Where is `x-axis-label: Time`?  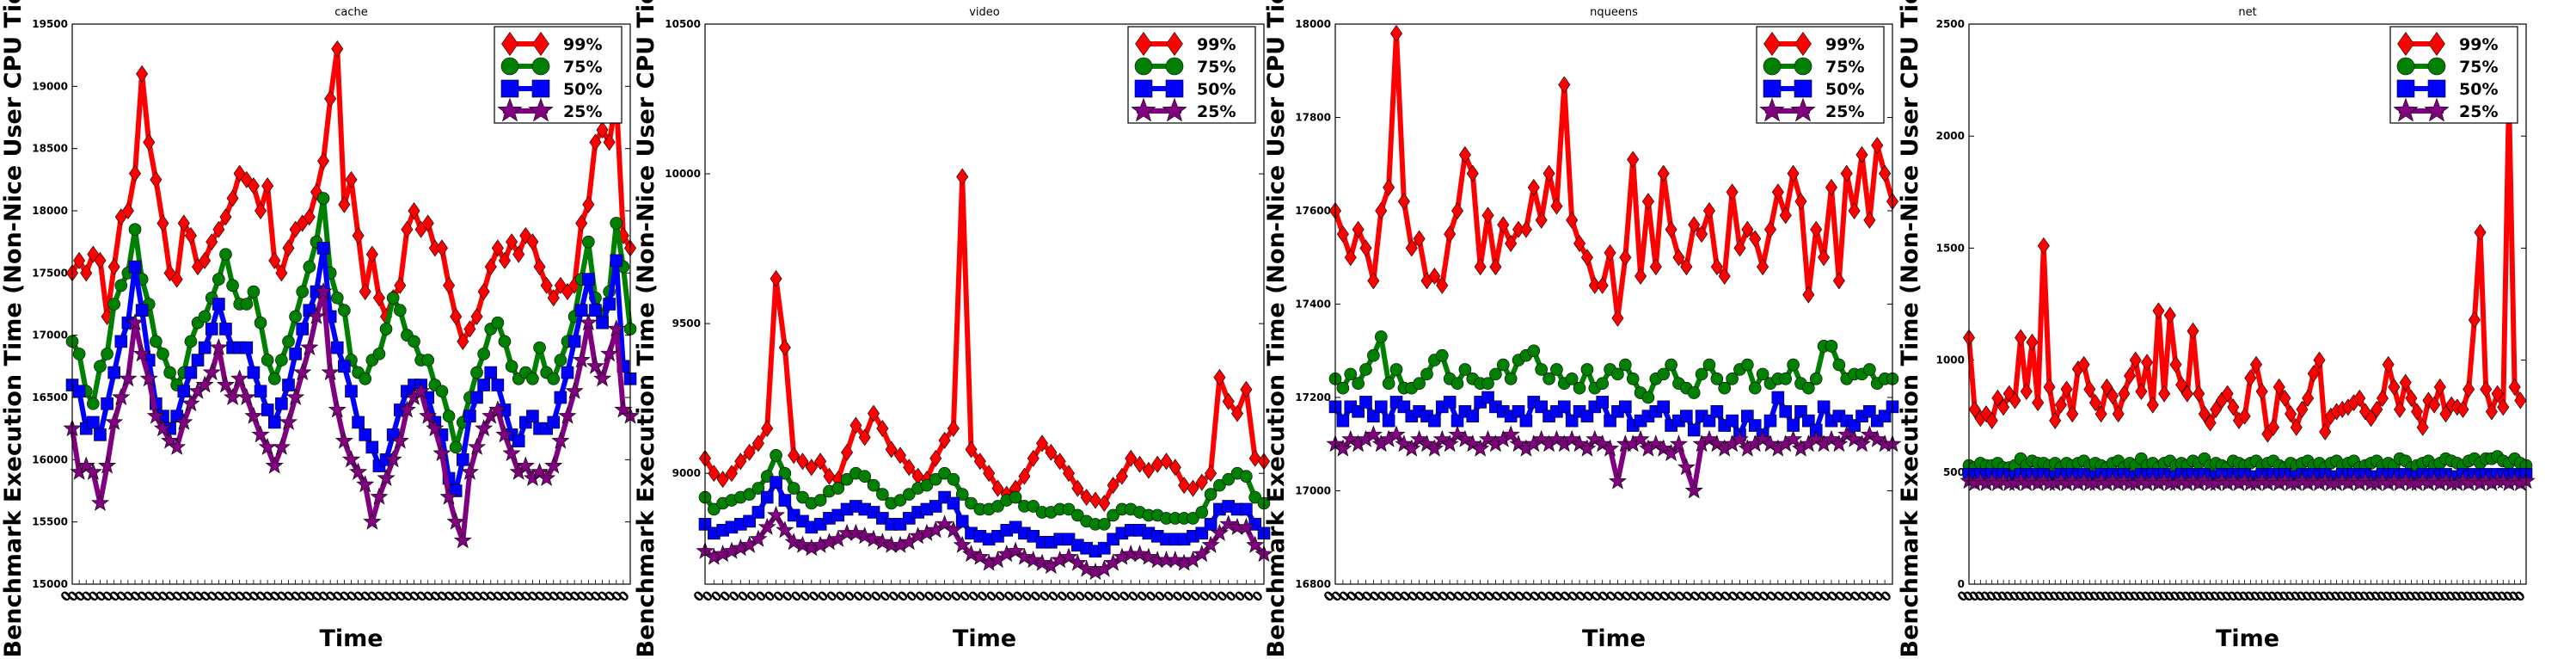 x-axis-label: Time is located at coordinates (2247, 639).